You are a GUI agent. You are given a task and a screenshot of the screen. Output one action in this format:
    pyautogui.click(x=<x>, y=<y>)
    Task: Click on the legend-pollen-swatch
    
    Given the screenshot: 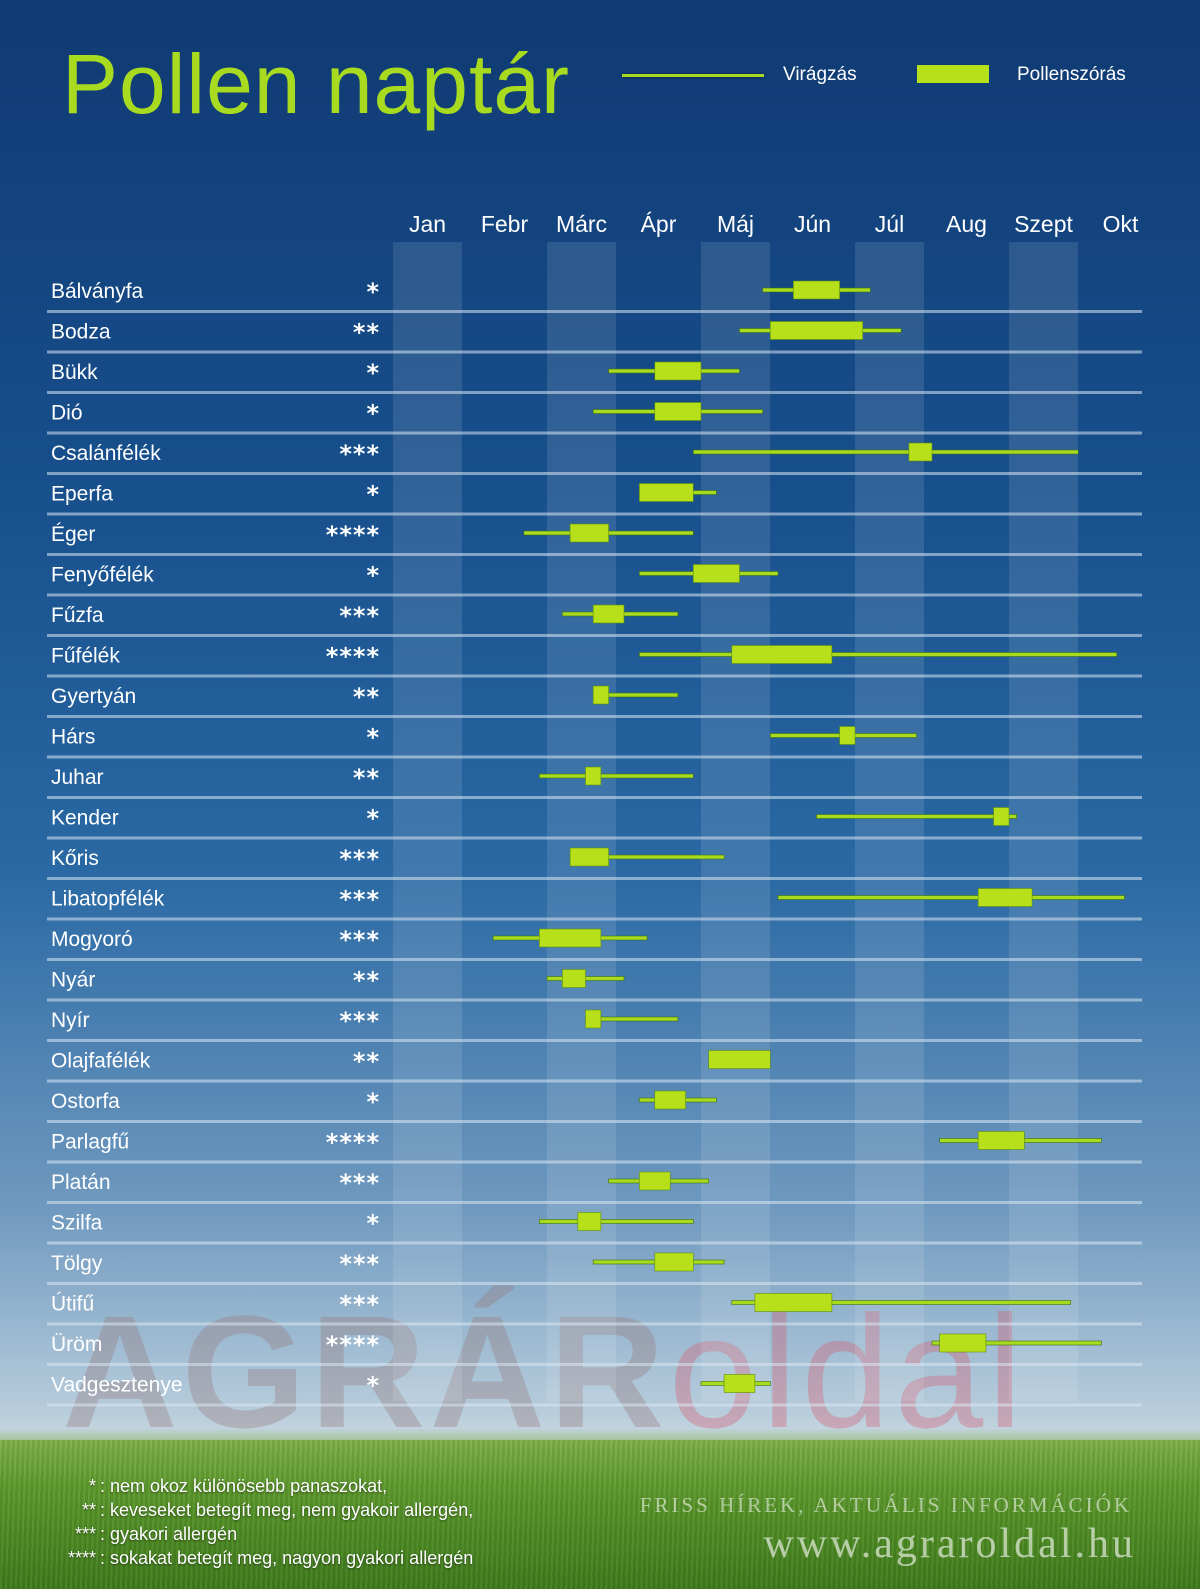 What is the action you would take?
    pyautogui.click(x=953, y=74)
    